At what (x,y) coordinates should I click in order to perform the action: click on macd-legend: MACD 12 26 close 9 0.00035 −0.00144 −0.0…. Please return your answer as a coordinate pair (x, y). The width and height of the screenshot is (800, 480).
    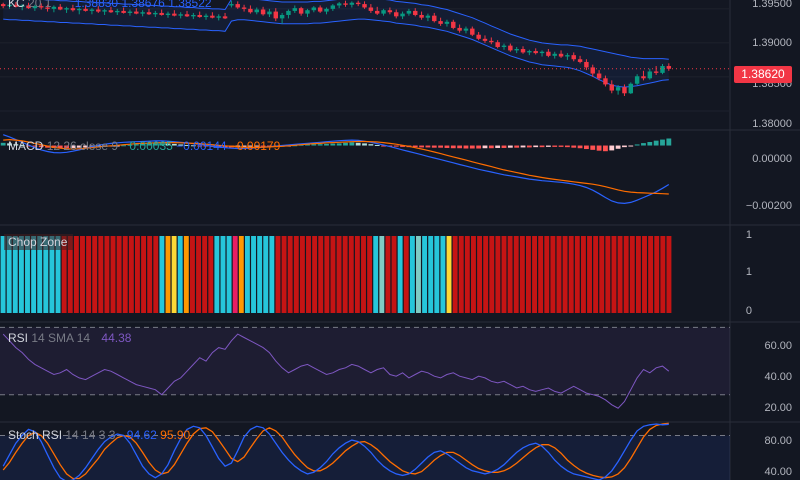
    Looking at the image, I should click on (144, 146).